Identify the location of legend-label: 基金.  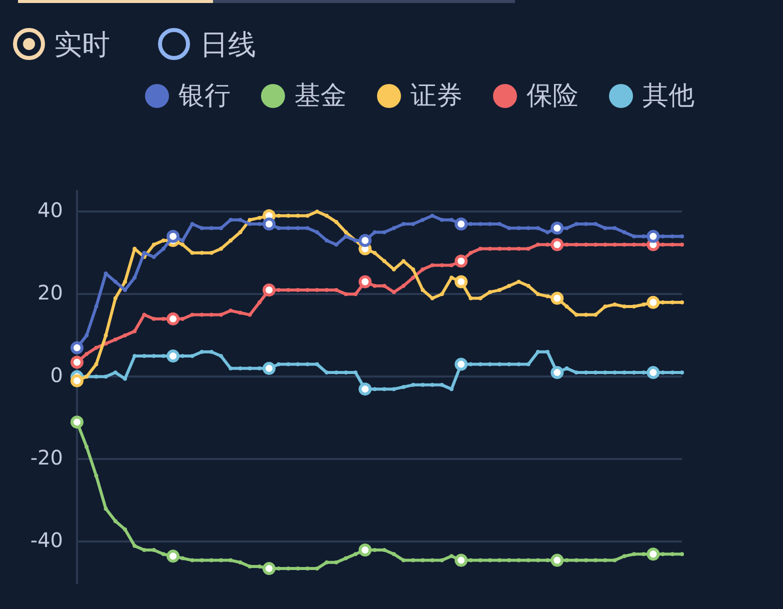
(320, 96).